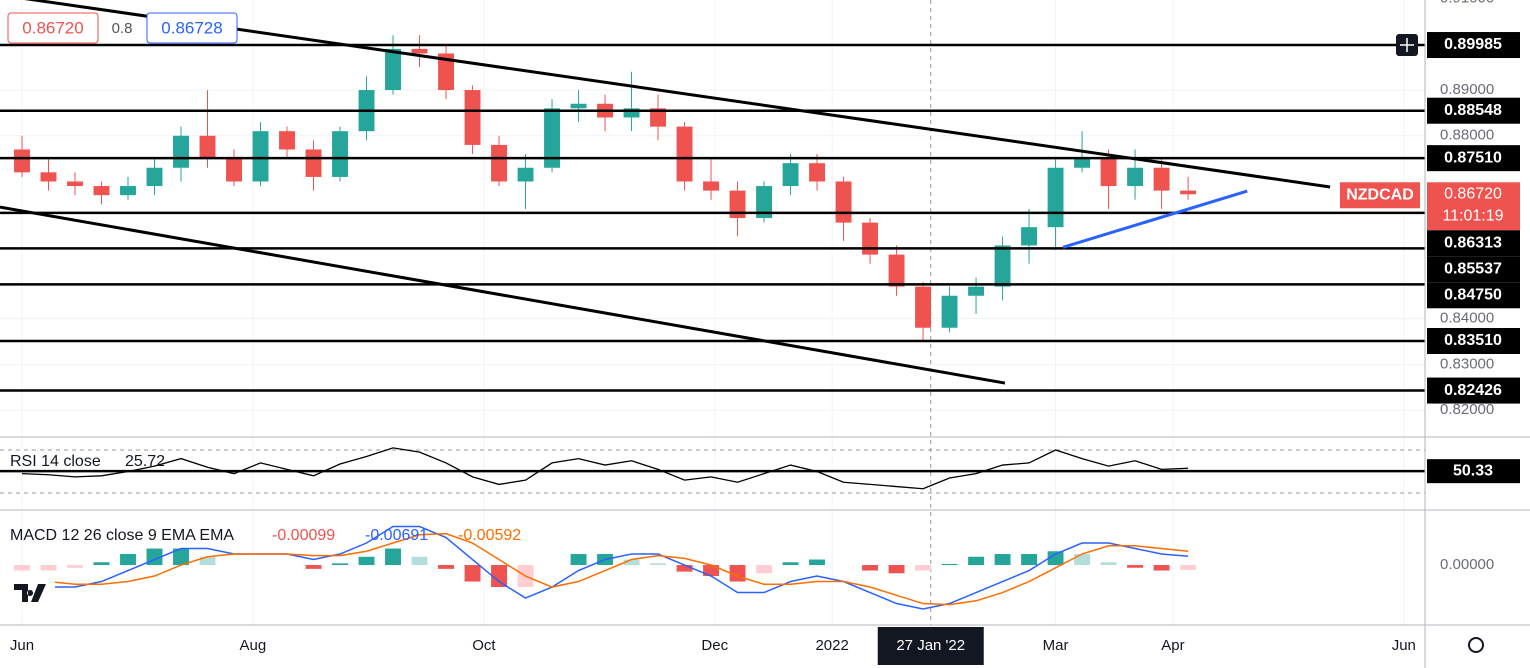  I want to click on sell-box, so click(53, 28).